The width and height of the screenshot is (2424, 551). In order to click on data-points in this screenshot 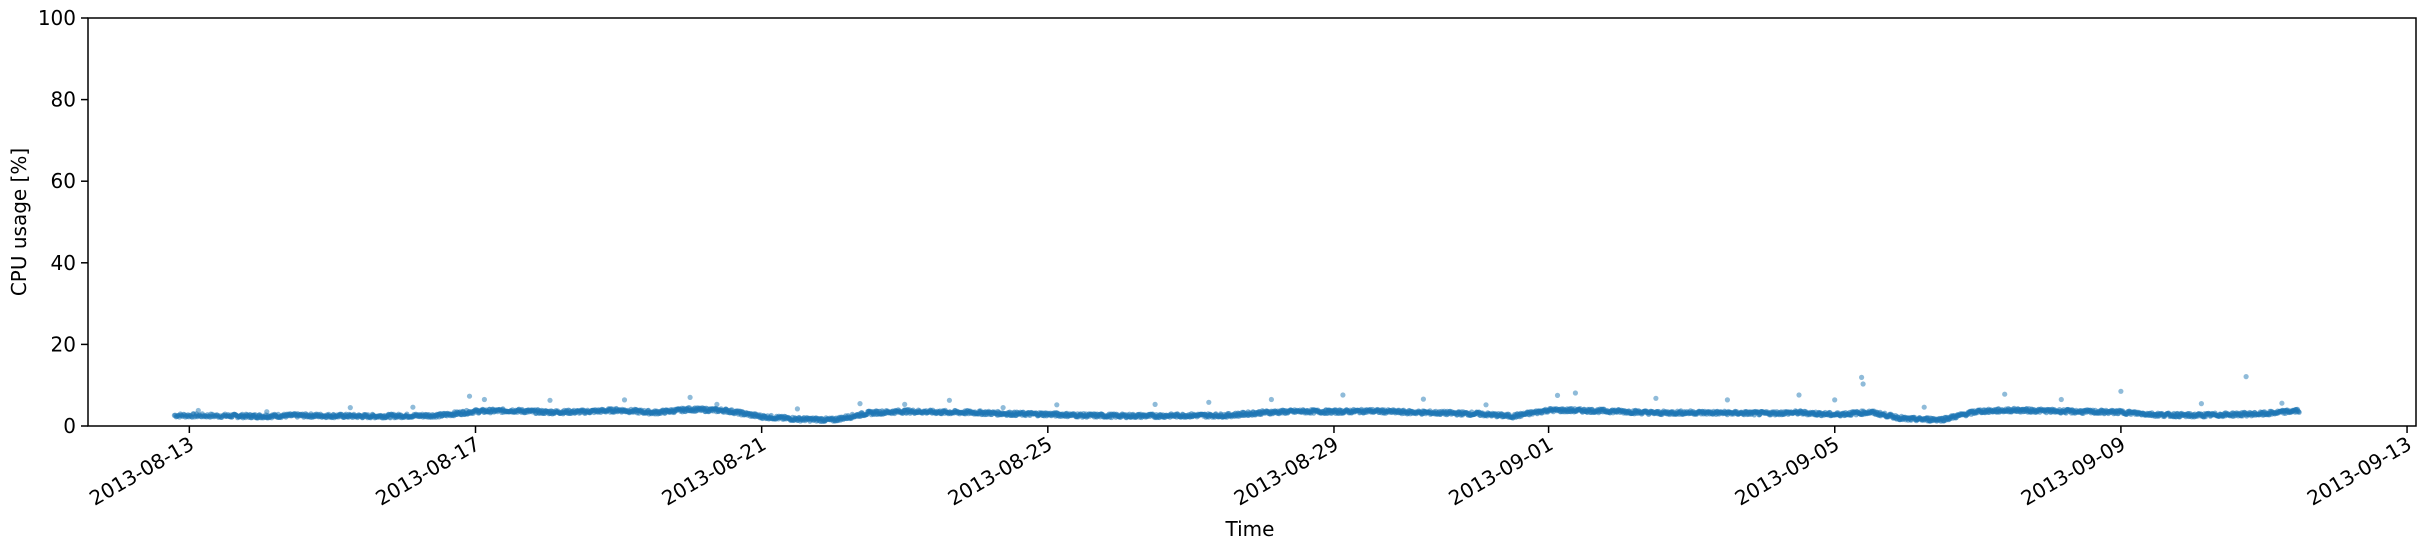, I will do `click(1236, 399)`.